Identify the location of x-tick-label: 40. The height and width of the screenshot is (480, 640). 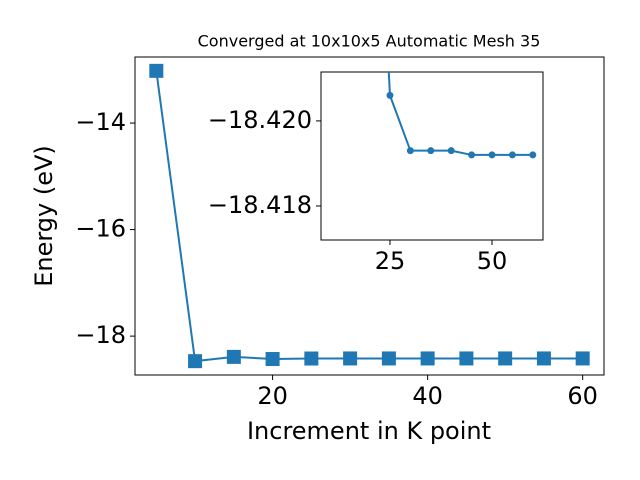
(427, 396).